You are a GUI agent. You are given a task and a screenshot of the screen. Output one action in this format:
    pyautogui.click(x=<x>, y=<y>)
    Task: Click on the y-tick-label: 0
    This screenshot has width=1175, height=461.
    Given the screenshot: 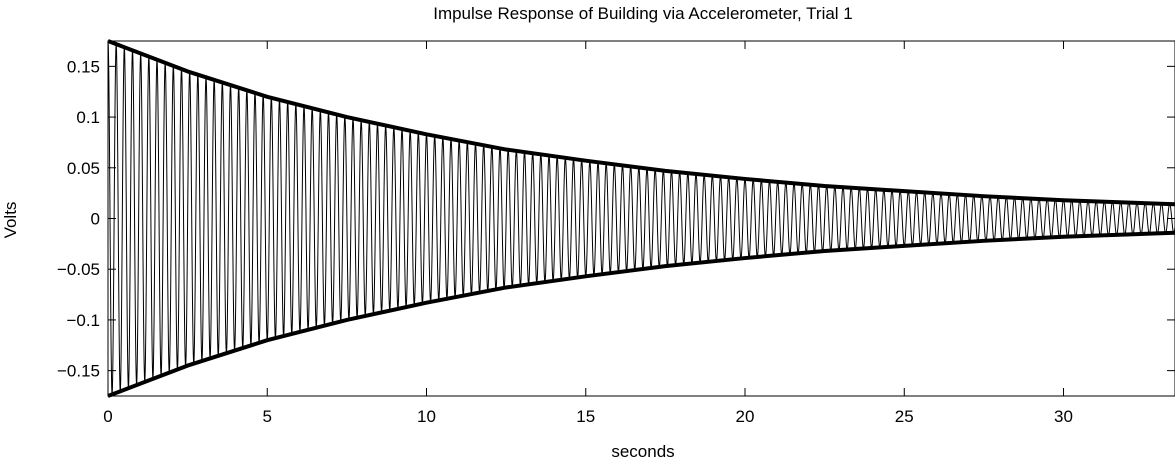 What is the action you would take?
    pyautogui.click(x=95, y=219)
    